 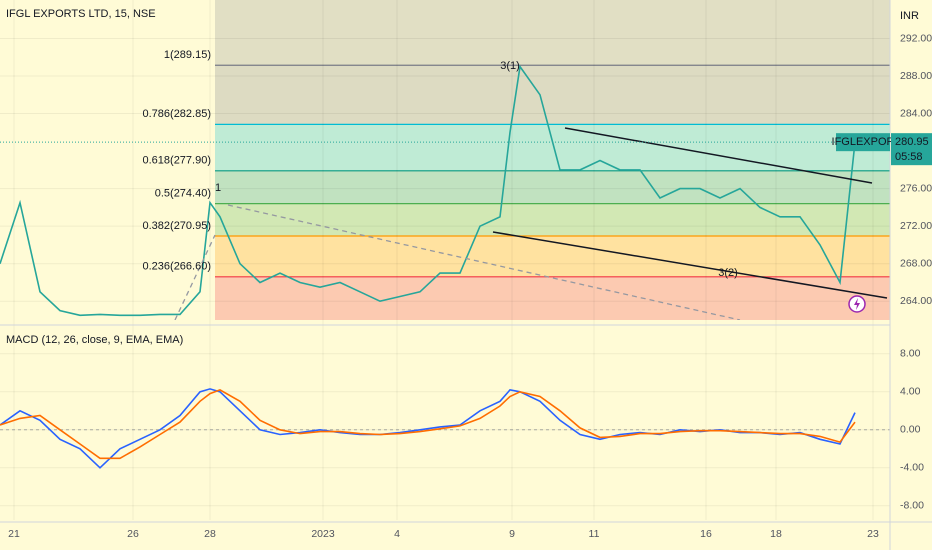 What do you see at coordinates (776, 534) in the screenshot?
I see `x-tick-label: 18` at bounding box center [776, 534].